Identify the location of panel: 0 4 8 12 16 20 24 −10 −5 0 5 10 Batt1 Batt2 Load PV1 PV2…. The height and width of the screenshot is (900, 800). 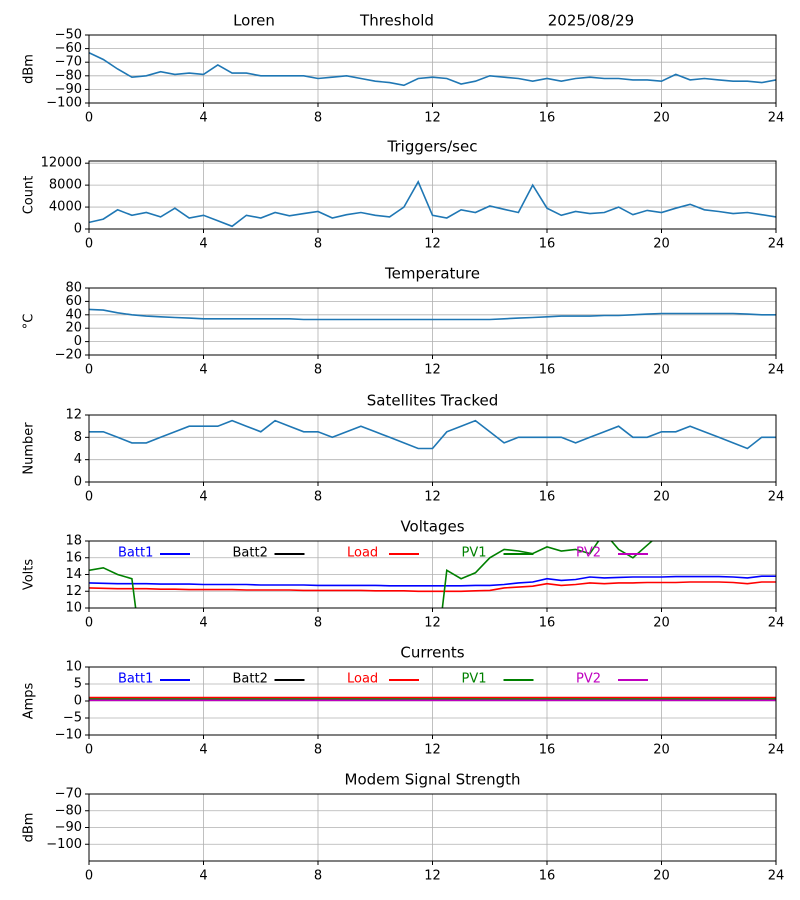
(403, 701).